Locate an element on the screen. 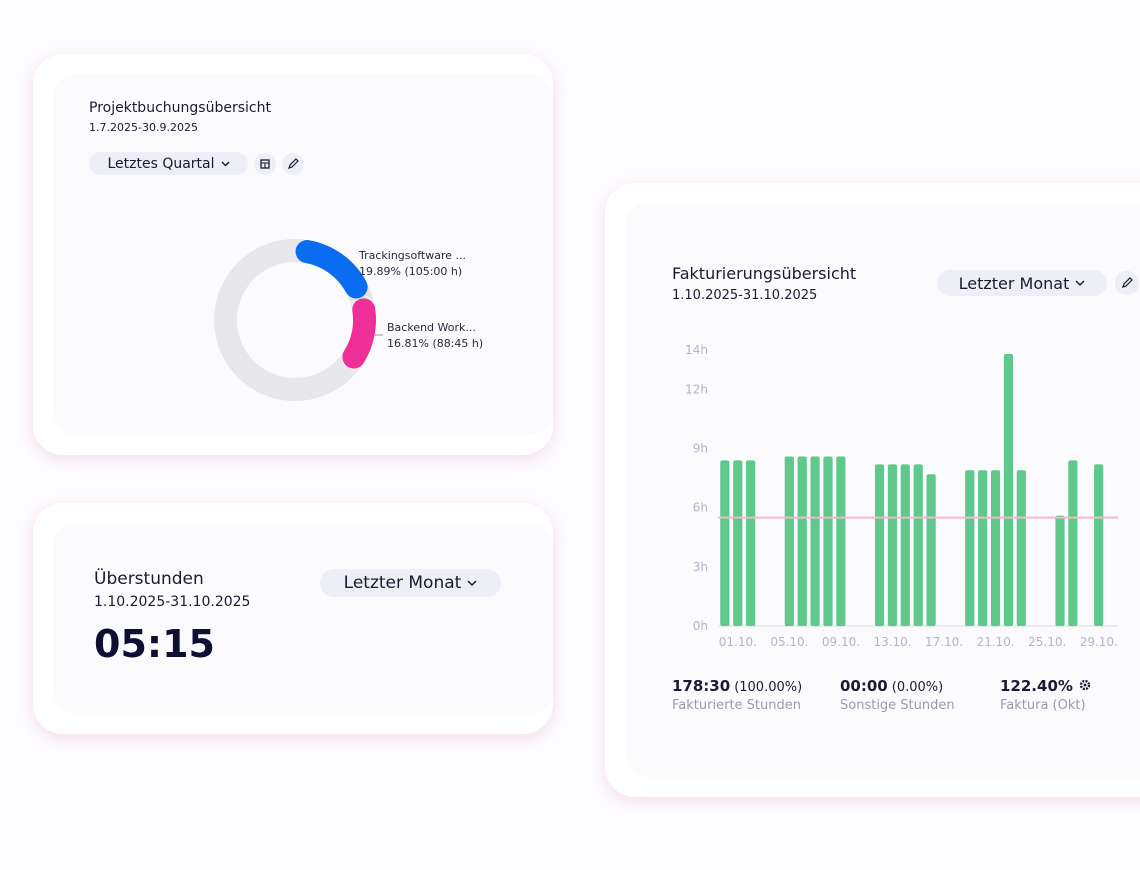 The width and height of the screenshot is (1140, 870). stat-value: 122.40% is located at coordinates (1036, 686).